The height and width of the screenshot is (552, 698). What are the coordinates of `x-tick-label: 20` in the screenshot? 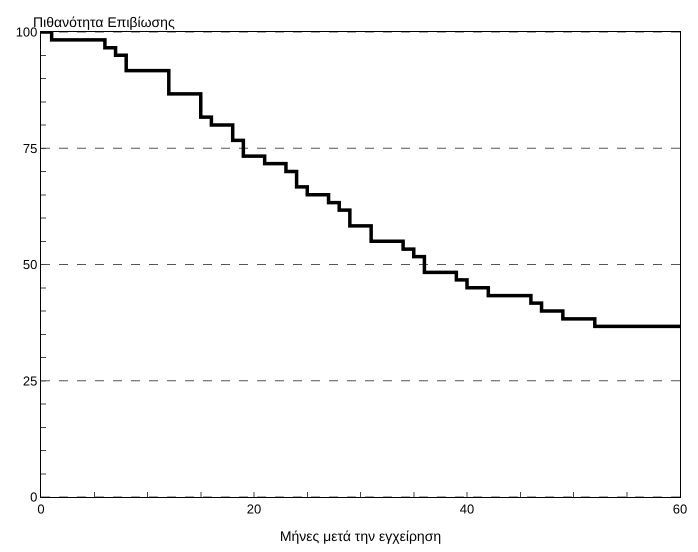 It's located at (254, 509).